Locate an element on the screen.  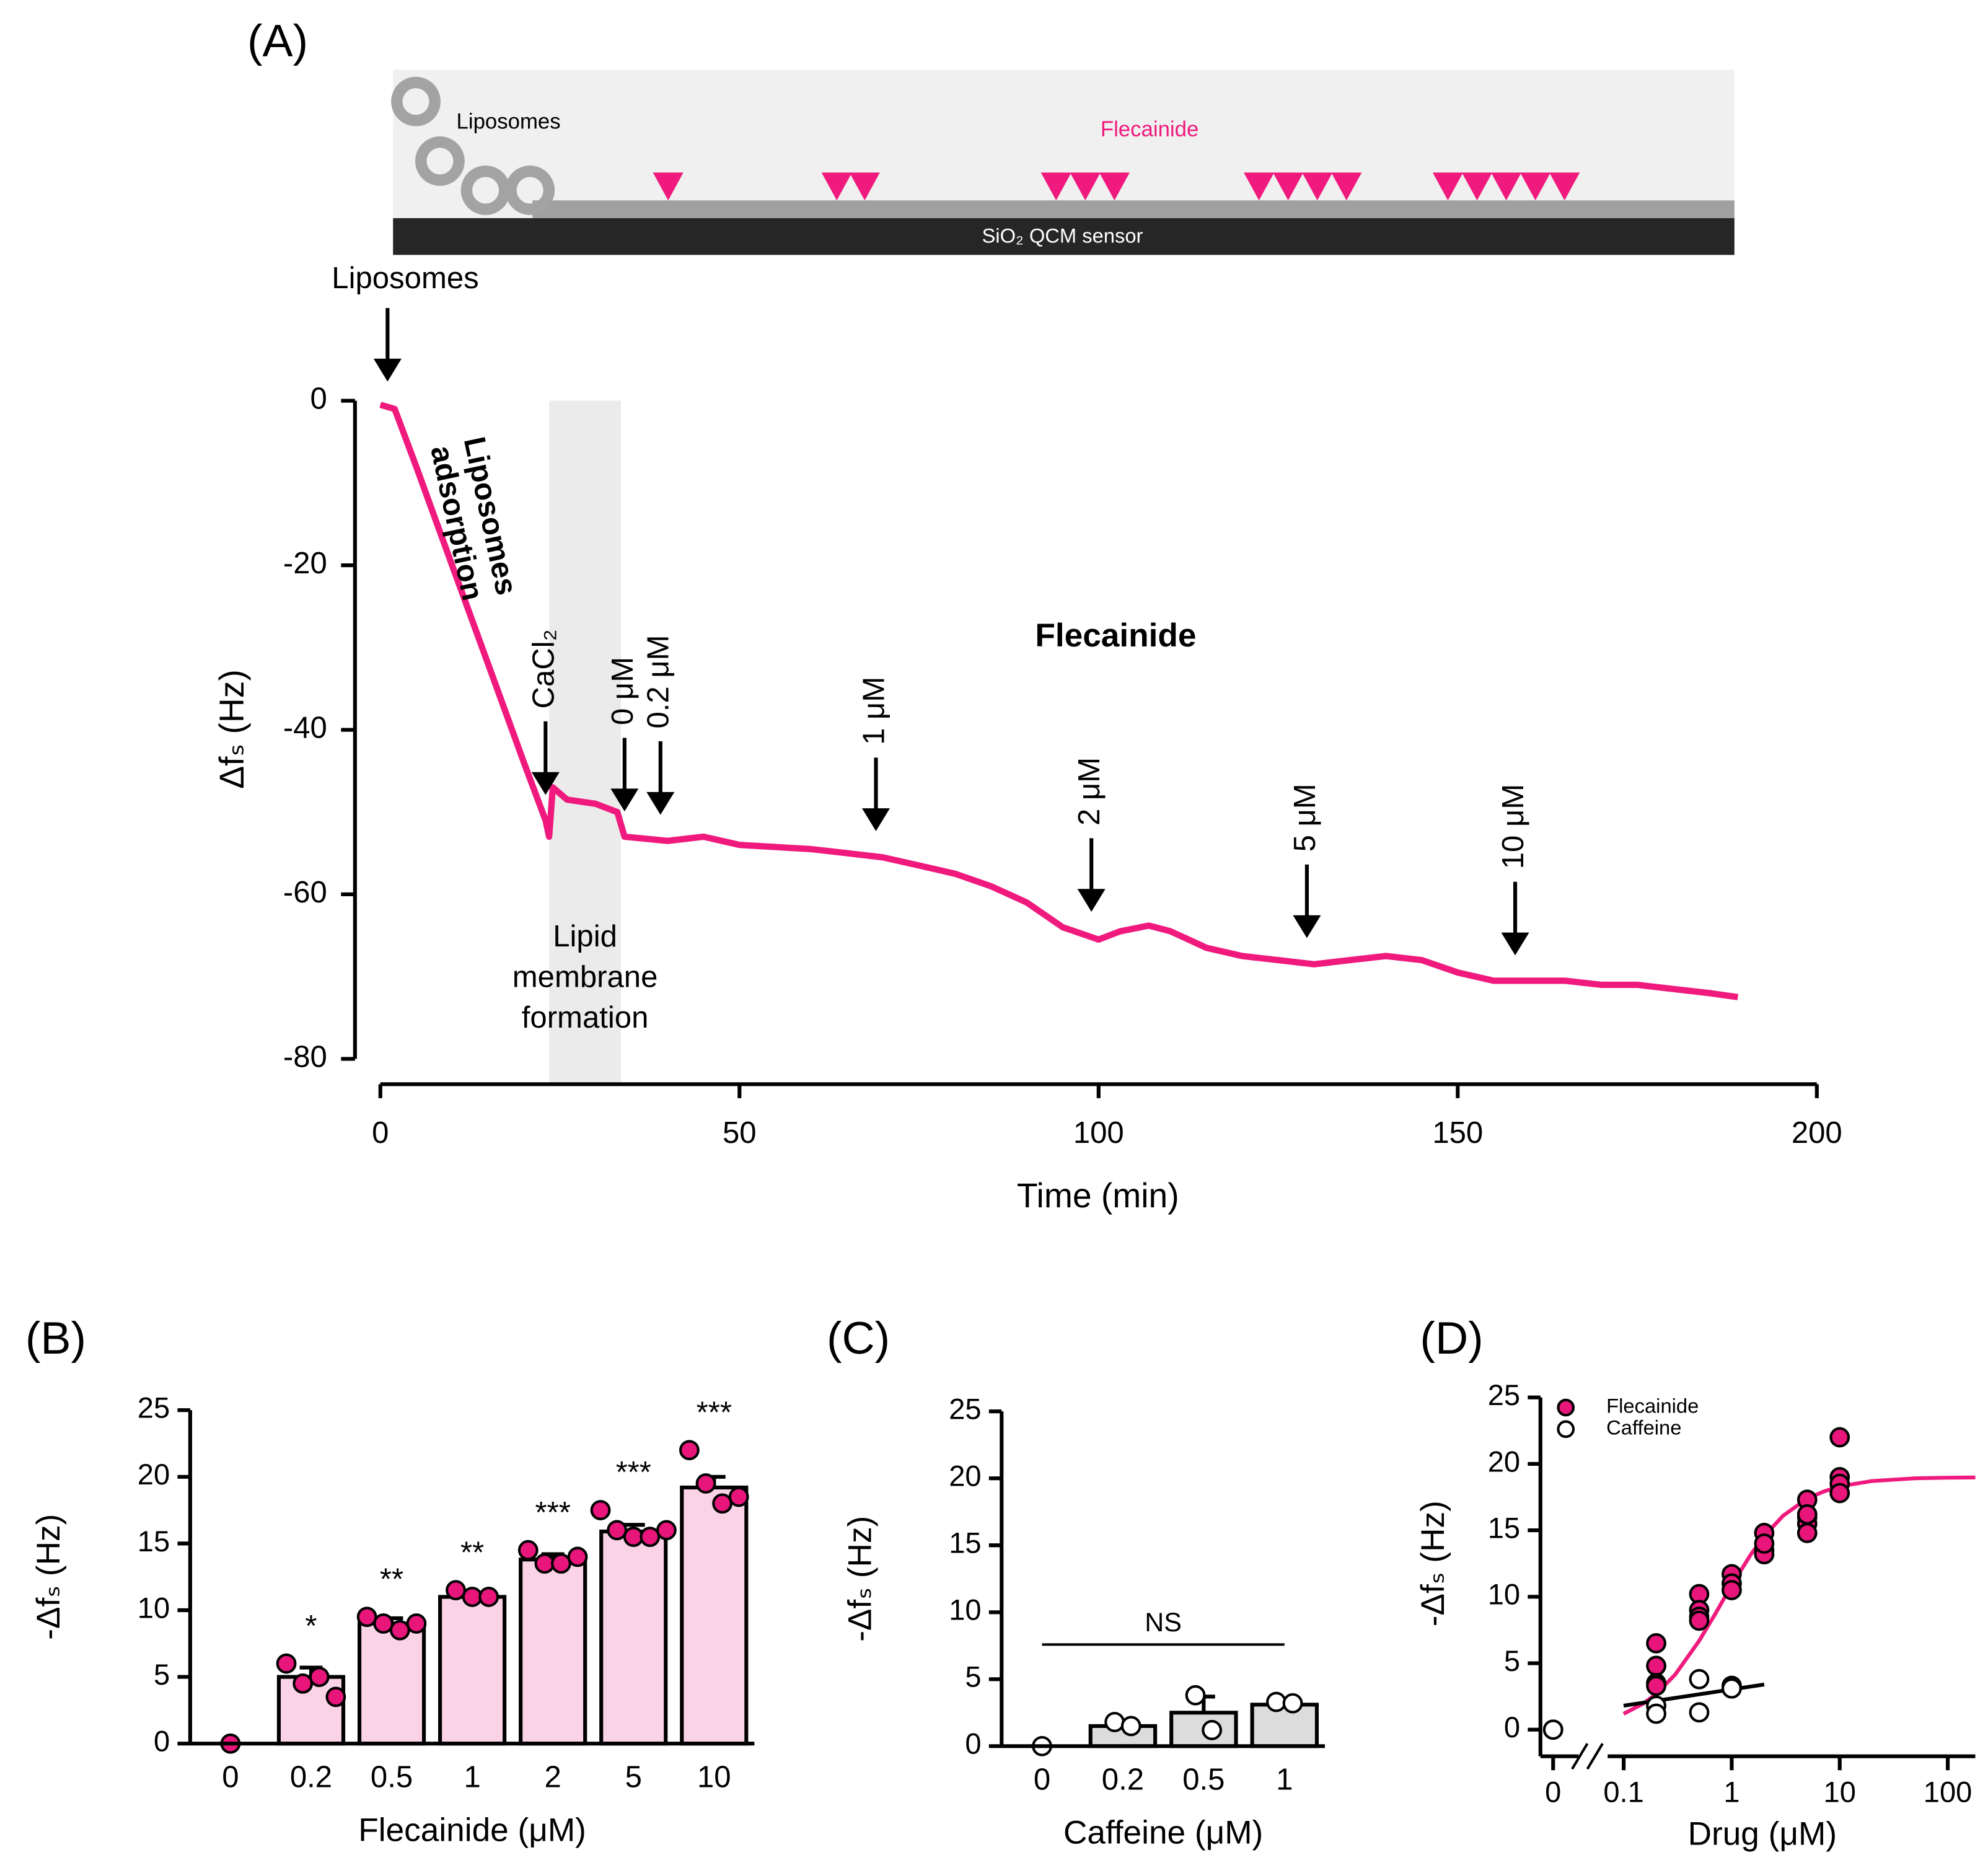
panel-label: (C) is located at coordinates (858, 1338).